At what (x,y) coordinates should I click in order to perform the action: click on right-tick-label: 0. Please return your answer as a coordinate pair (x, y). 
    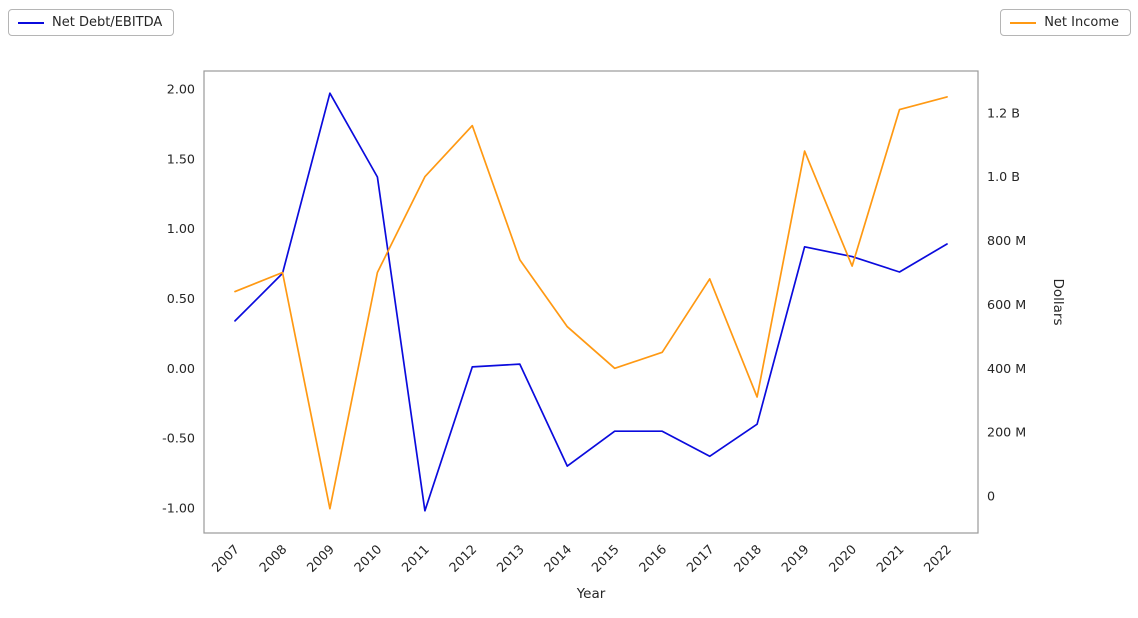
    Looking at the image, I should click on (991, 495).